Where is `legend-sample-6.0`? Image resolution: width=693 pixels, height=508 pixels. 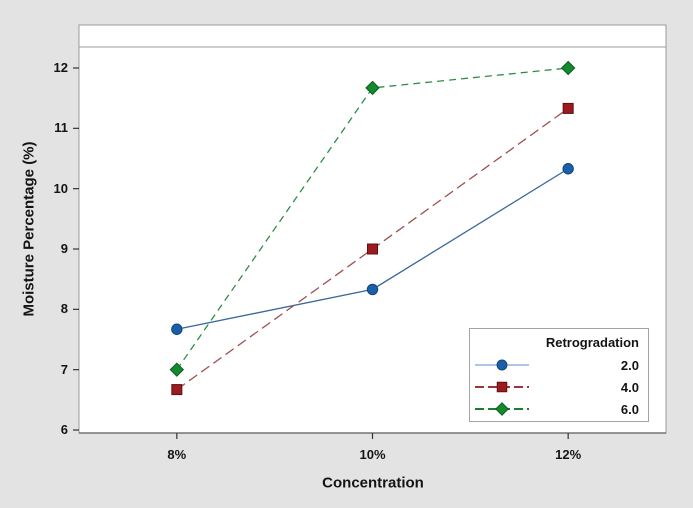 legend-sample-6.0 is located at coordinates (502, 409).